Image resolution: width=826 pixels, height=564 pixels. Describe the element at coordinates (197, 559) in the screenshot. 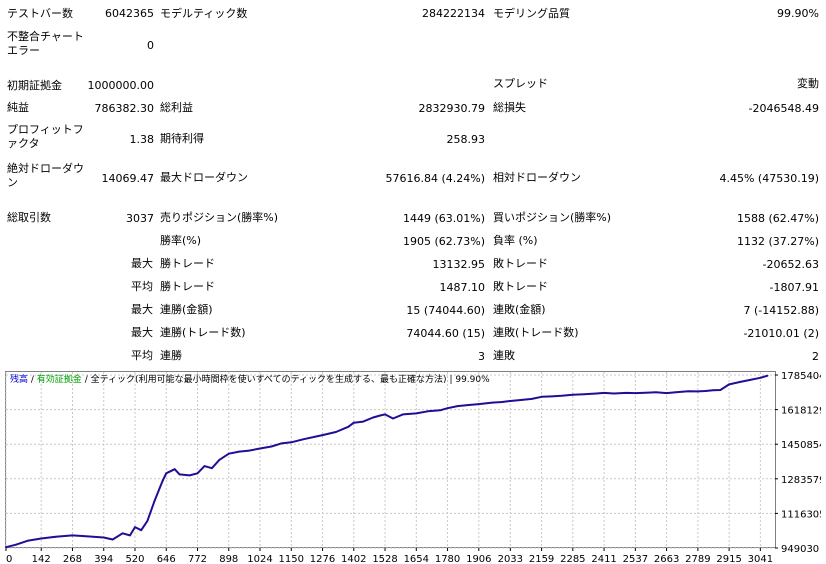

I see `x-tick-label: 772` at that location.